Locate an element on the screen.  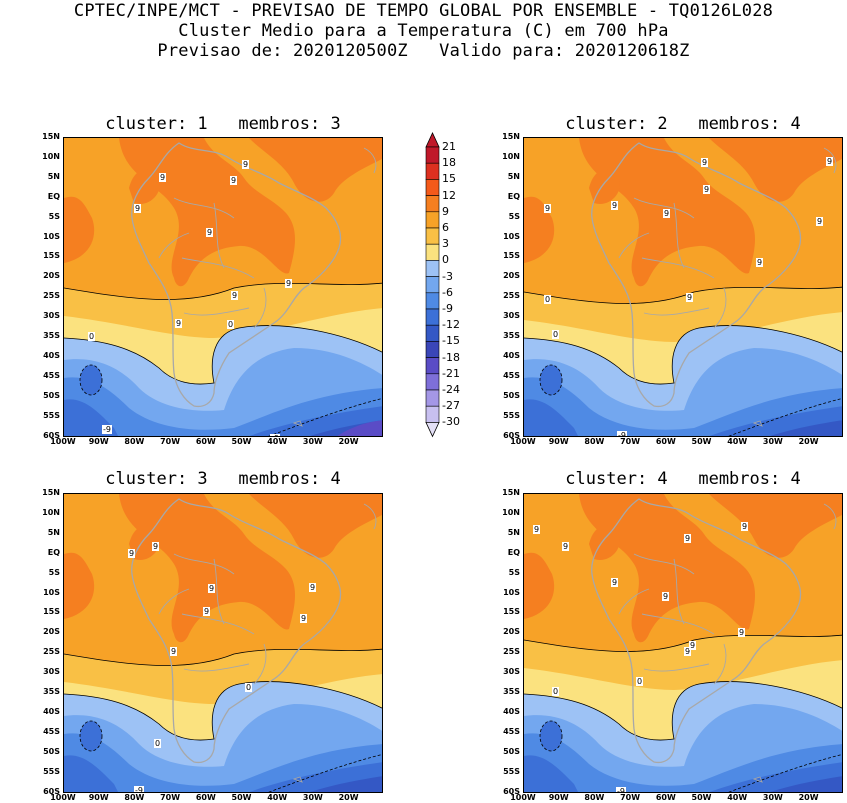
colorbar-label: 0 is located at coordinates (445, 260).